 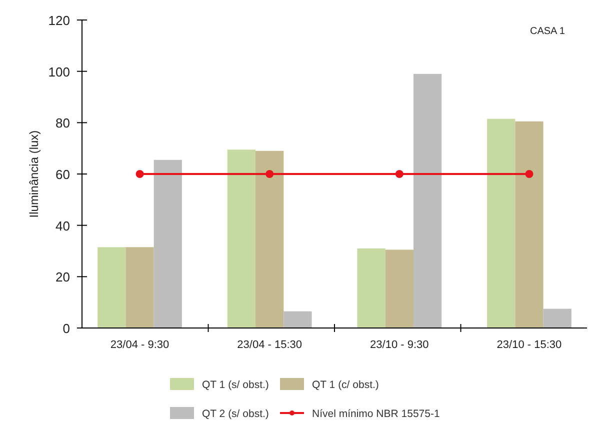 I want to click on legend-label: QT 2 (s/ obst.), so click(x=235, y=414).